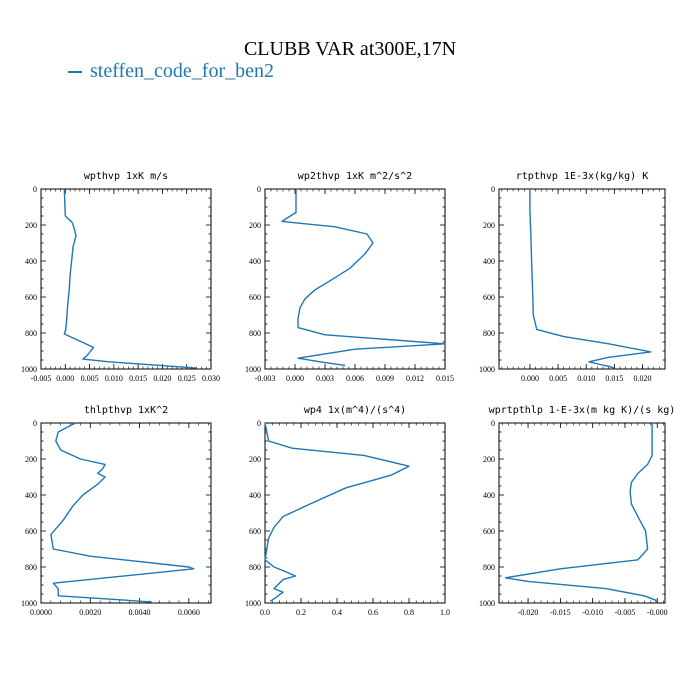  Describe the element at coordinates (582, 410) in the screenshot. I see `chart-title: wprtpthlp 1-E-3x(m kg K)/(s kg)` at that location.